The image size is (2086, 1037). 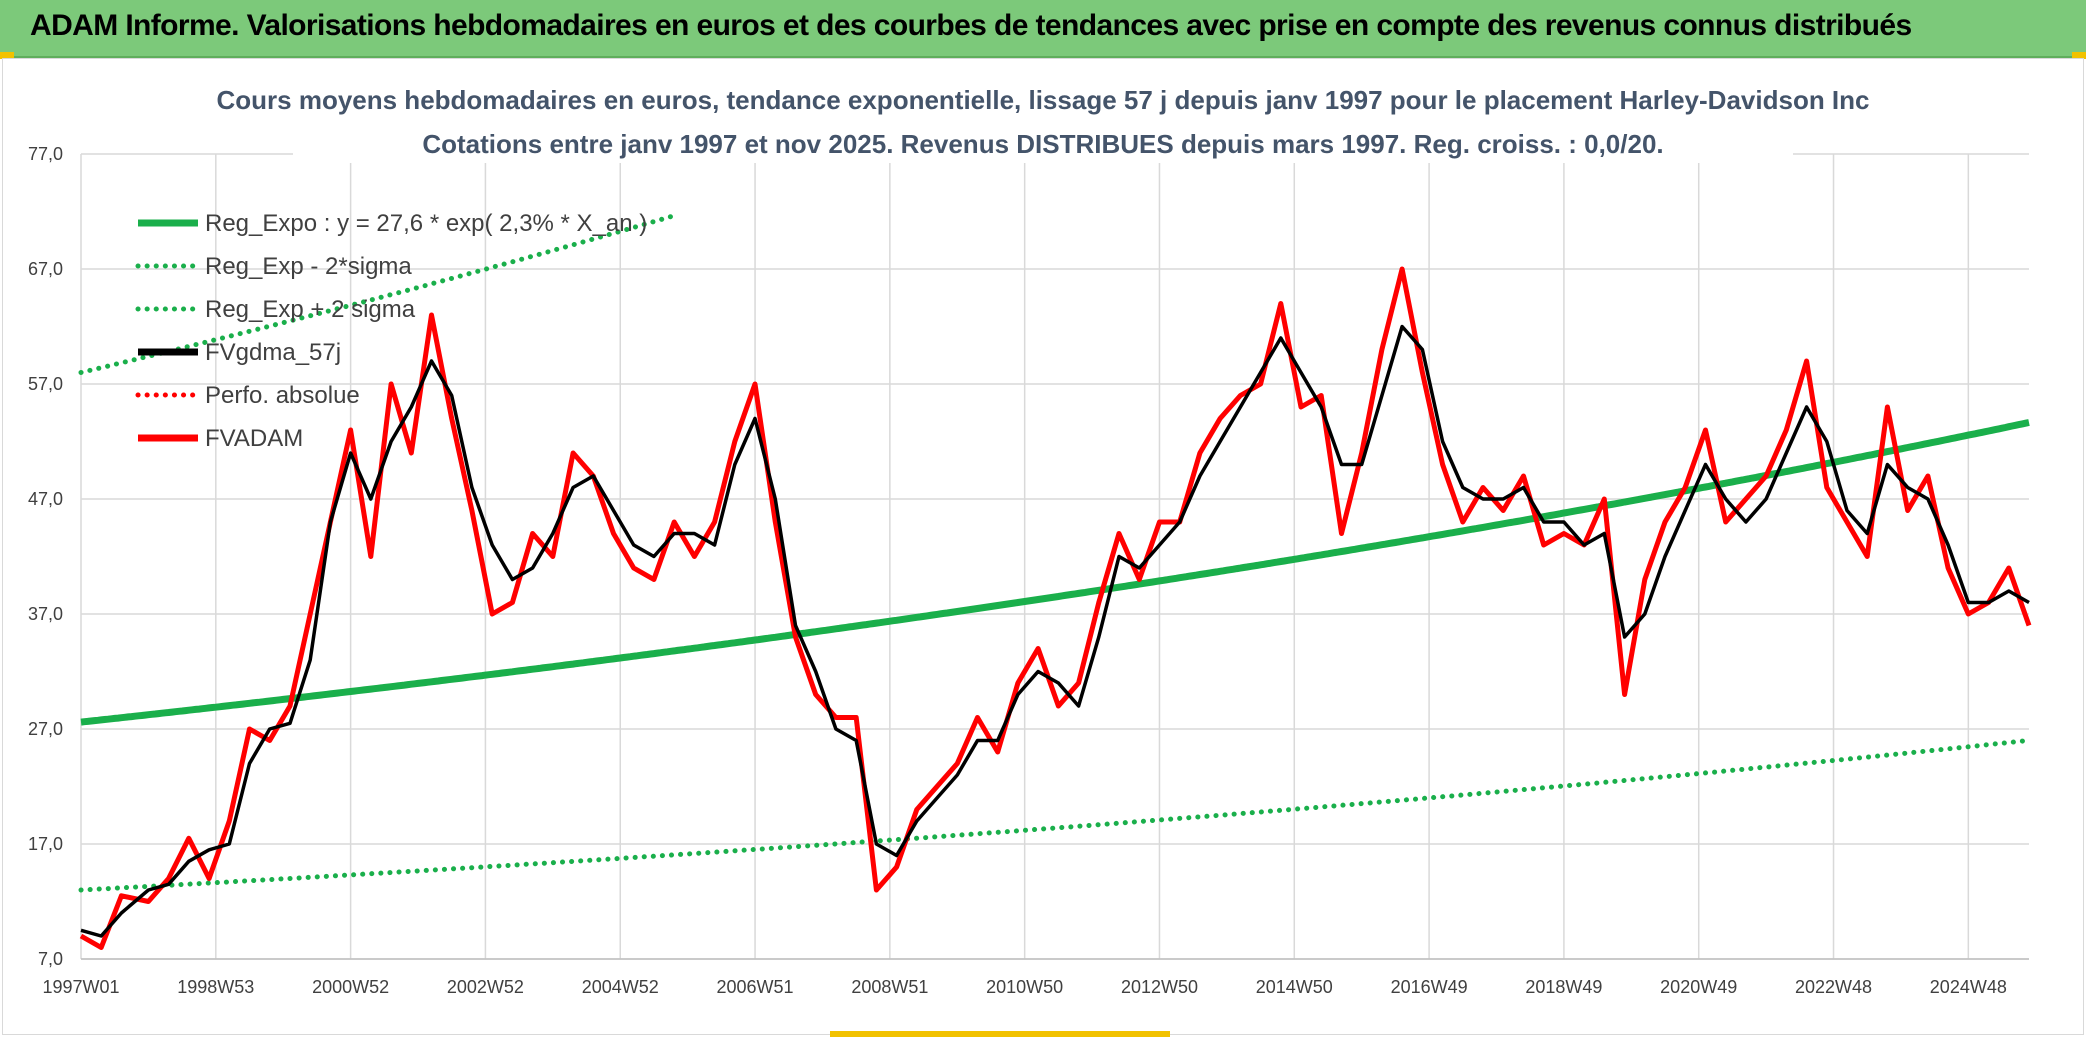 What do you see at coordinates (45, 614) in the screenshot?
I see `y-tick-label: 37,0` at bounding box center [45, 614].